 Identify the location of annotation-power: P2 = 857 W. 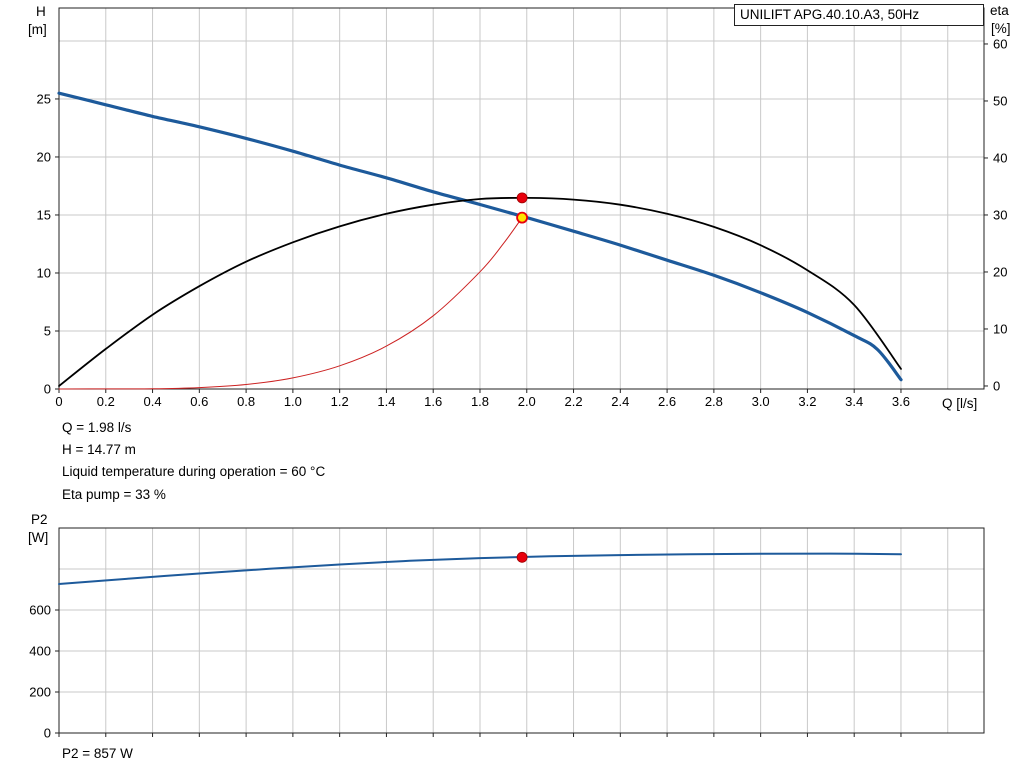
(97, 753).